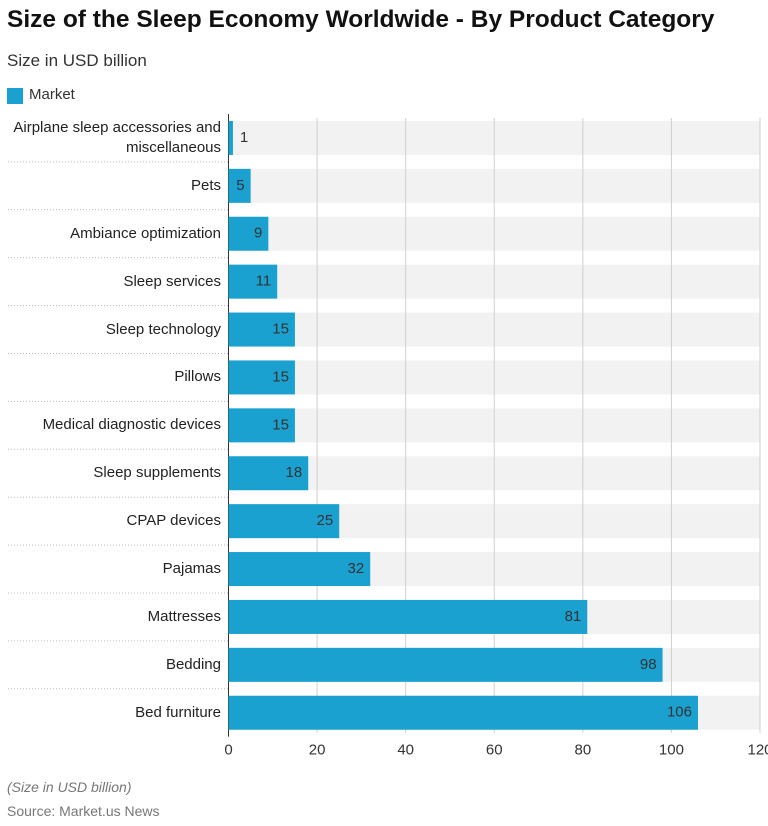  Describe the element at coordinates (83, 811) in the screenshot. I see `source: Source: Market.us News` at that location.